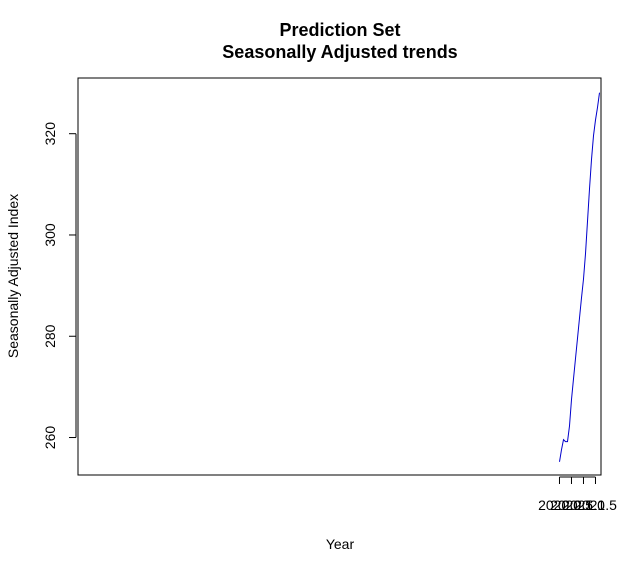 The width and height of the screenshot is (643, 573). Describe the element at coordinates (559, 505) in the screenshot. I see `x-tick-label: 2020.0` at that location.